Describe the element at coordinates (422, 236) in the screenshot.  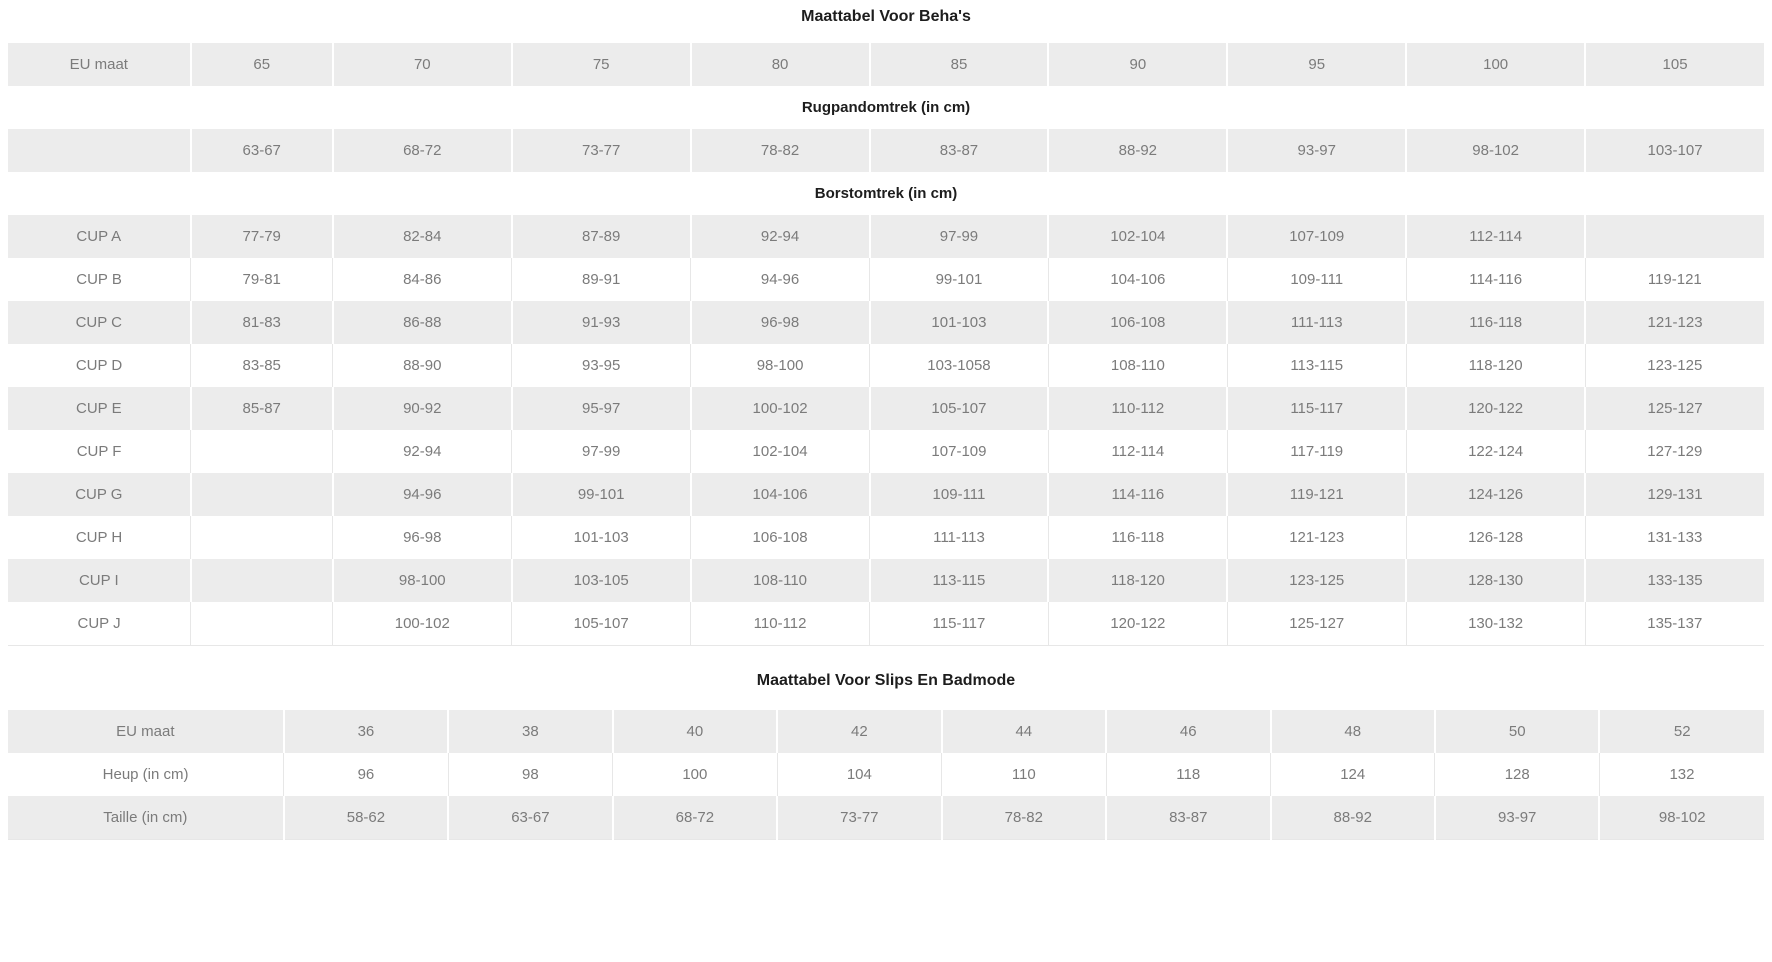
I see `value-cell: 82-84` at that location.